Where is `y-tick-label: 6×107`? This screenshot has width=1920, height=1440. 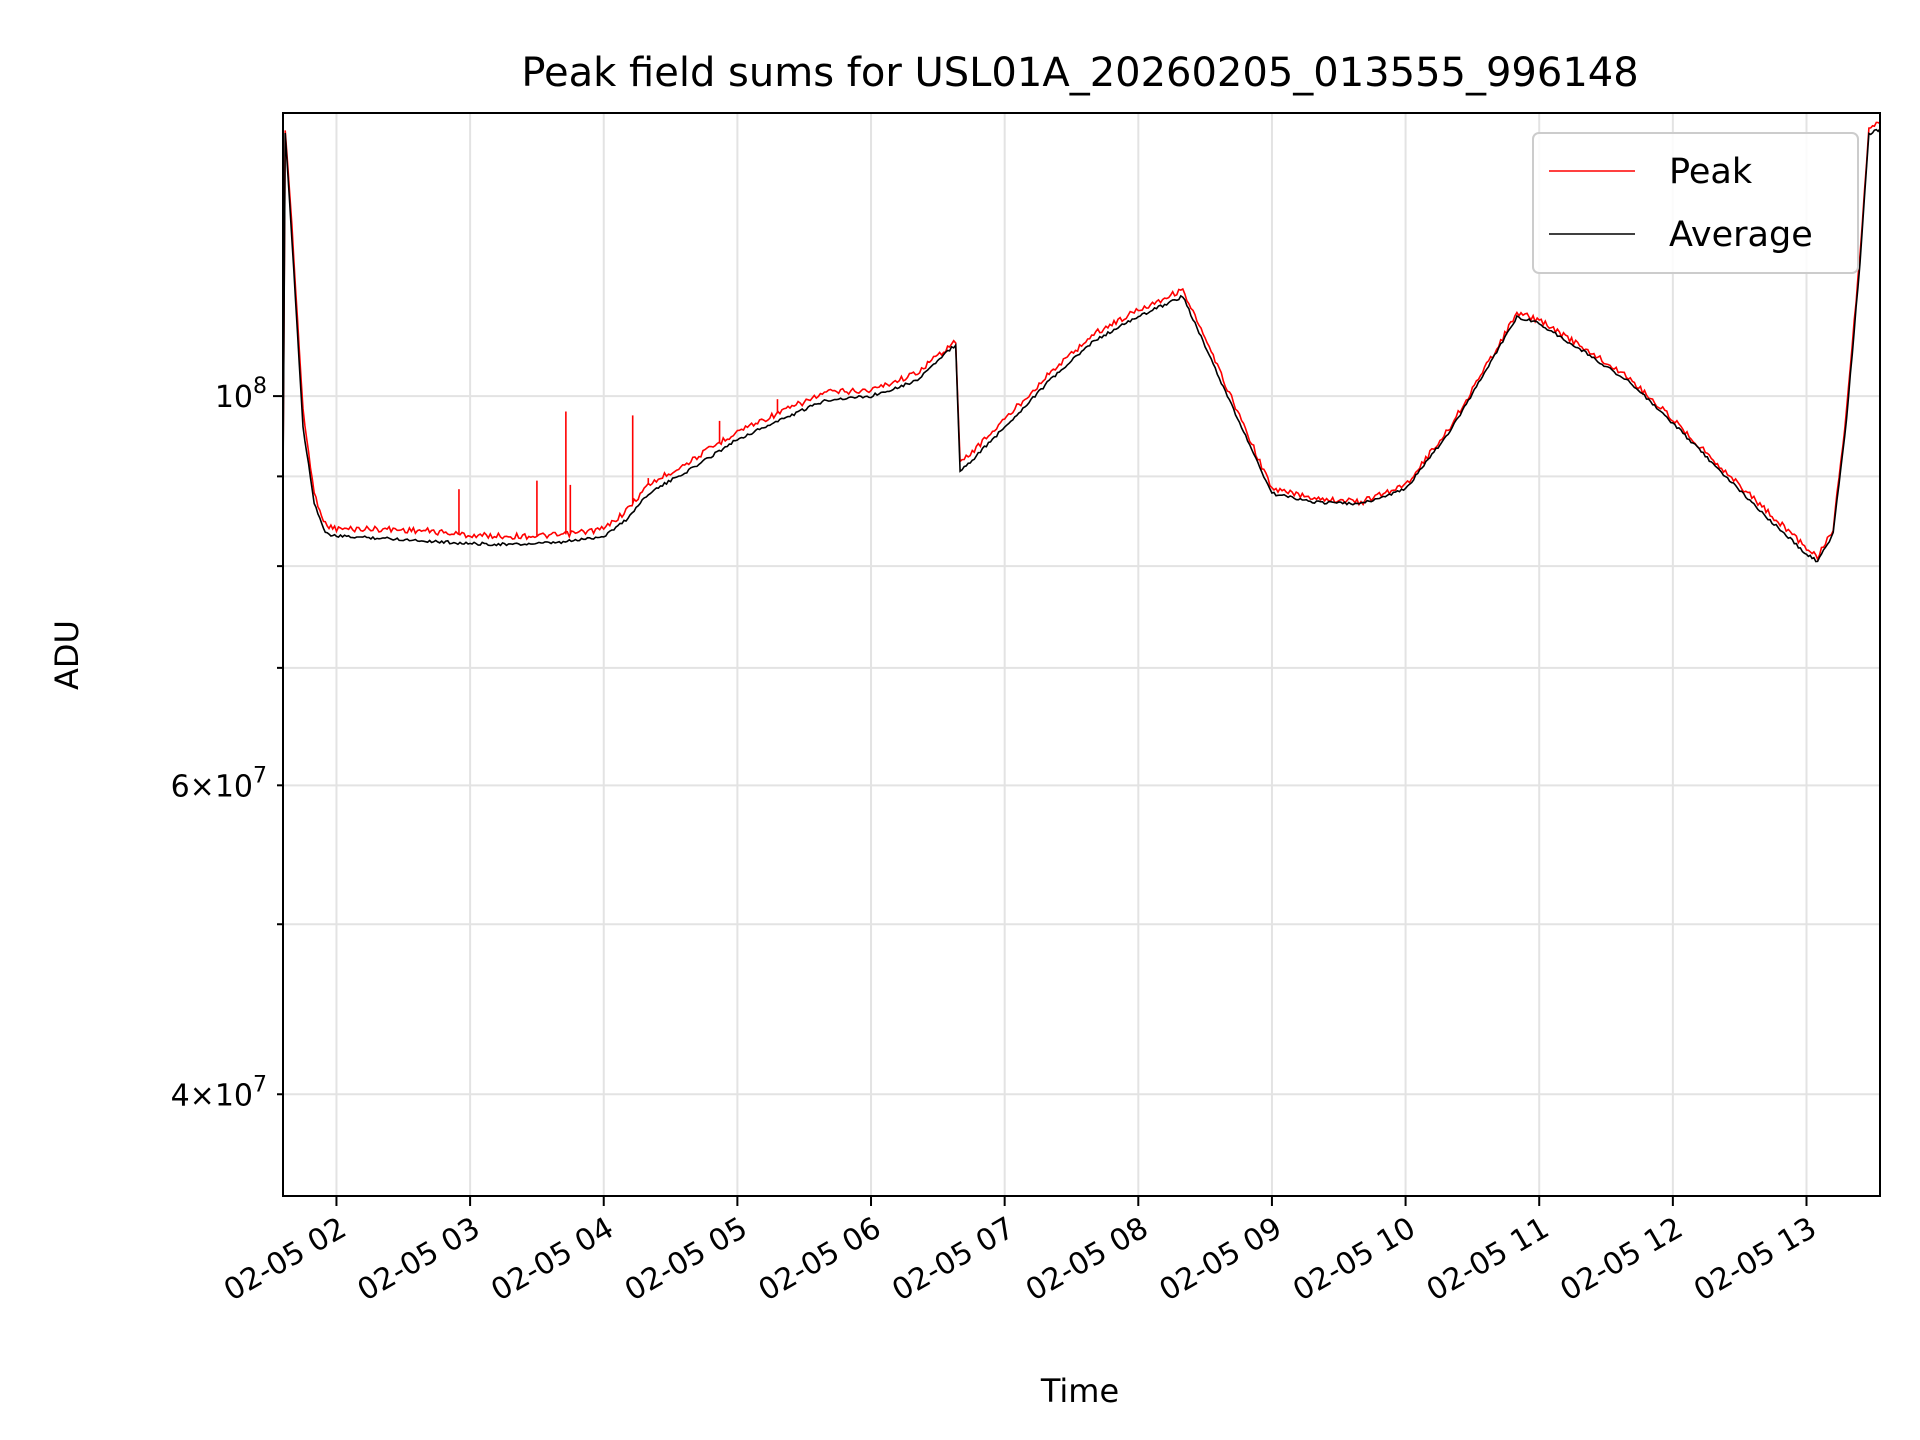 y-tick-label: 6×107 is located at coordinates (219, 783).